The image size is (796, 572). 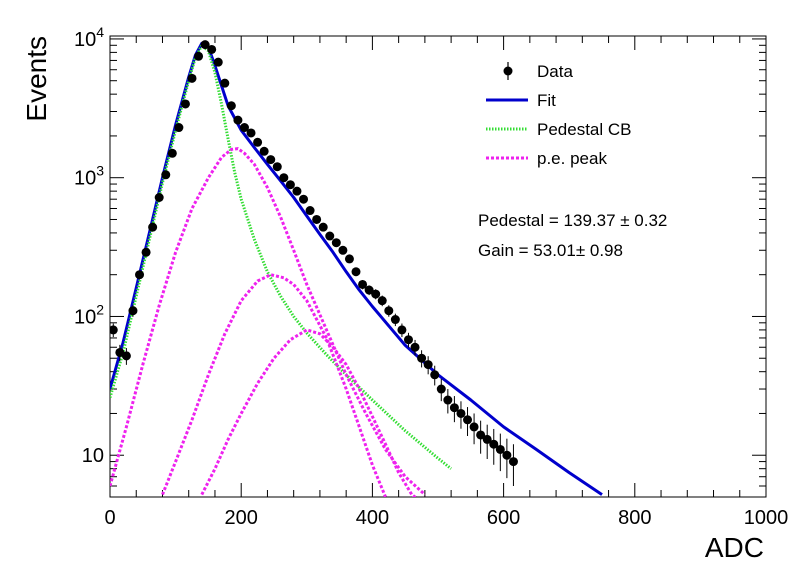 I want to click on x-tick-label: 0, so click(x=109, y=518).